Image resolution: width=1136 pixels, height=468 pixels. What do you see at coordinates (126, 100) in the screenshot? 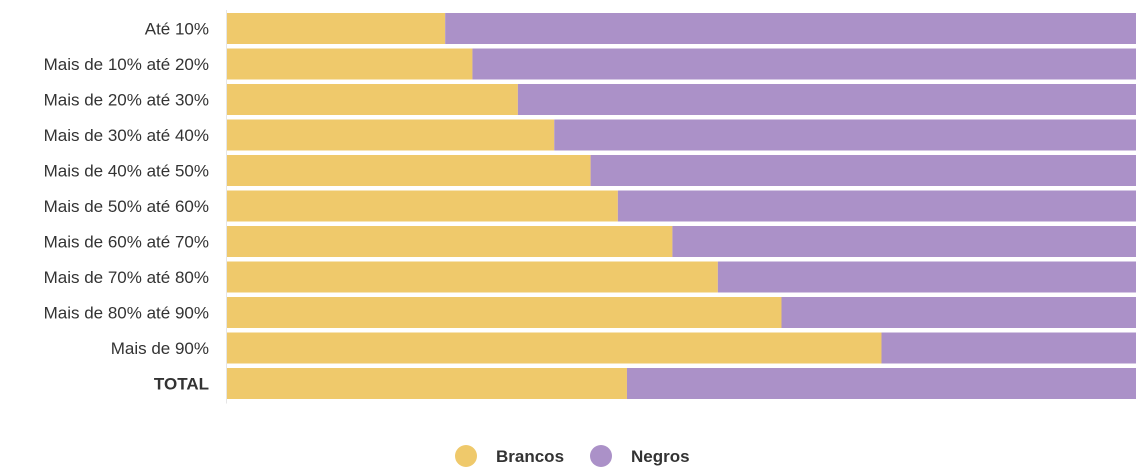
I see `category-label: Mais de 20% até 30%` at bounding box center [126, 100].